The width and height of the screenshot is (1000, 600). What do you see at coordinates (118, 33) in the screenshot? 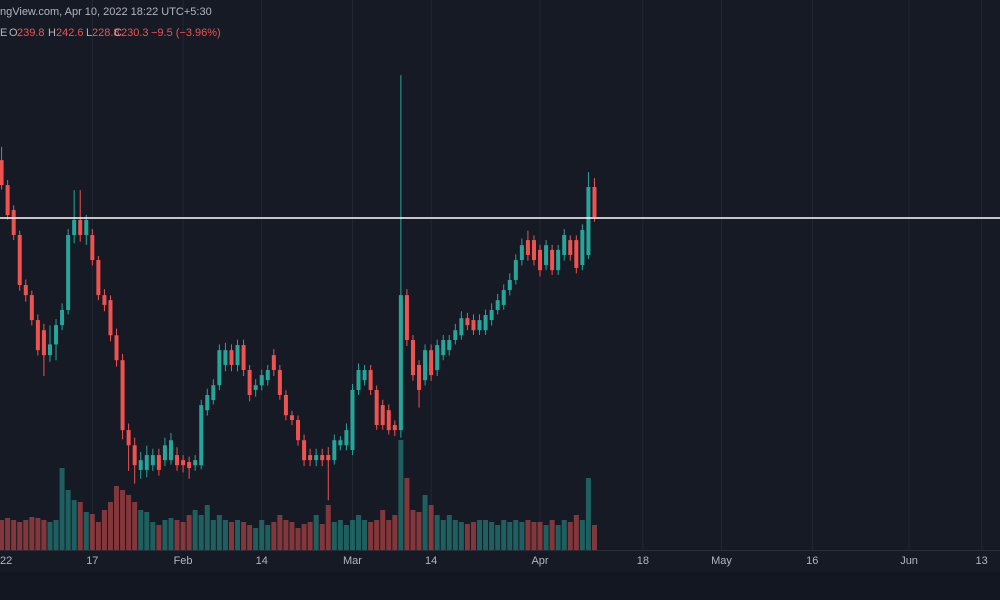
I see `ohlc-letter: C` at bounding box center [118, 33].